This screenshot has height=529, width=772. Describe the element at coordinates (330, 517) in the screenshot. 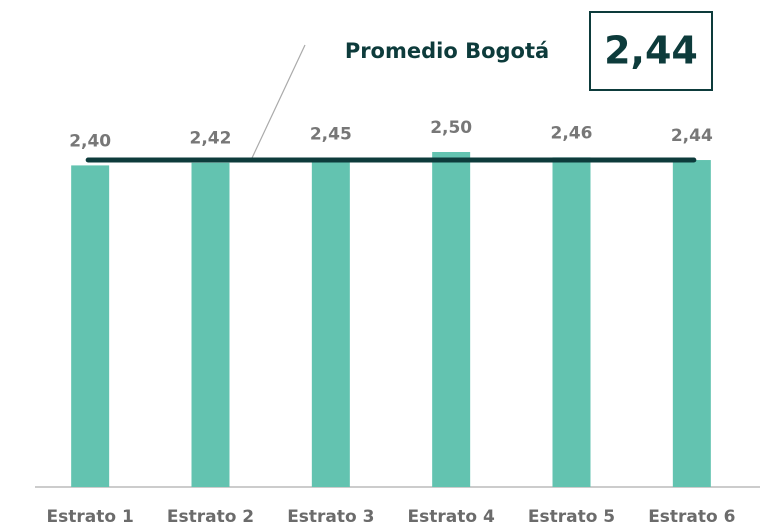

I see `x-tick-label: Estrato 3` at that location.